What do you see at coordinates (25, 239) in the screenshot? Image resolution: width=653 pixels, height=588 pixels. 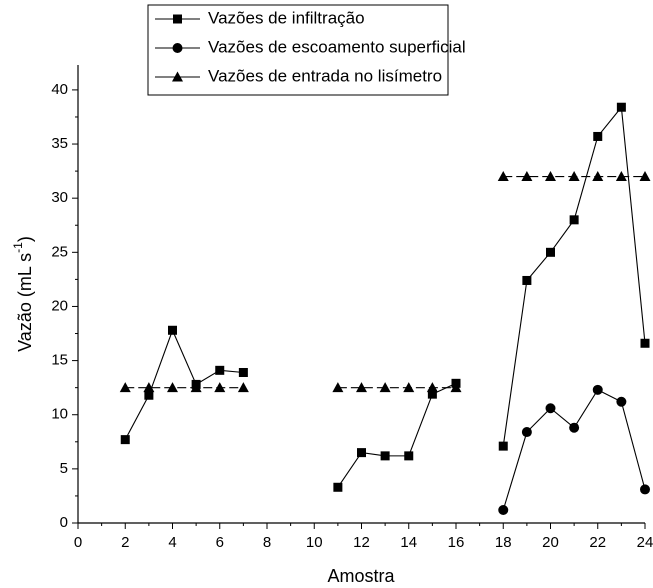 I see `y-axis-title-end: )` at bounding box center [25, 239].